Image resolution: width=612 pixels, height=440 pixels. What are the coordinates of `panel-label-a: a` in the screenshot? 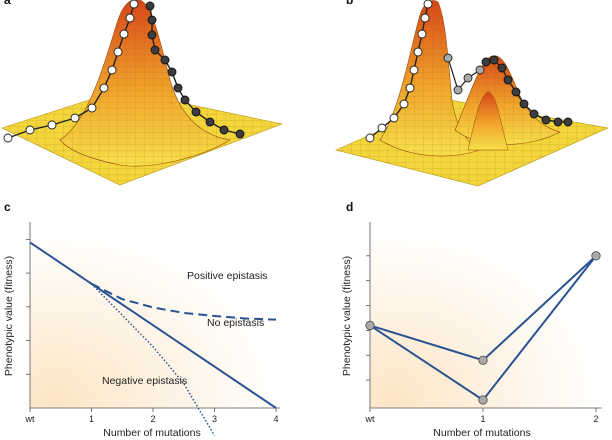 It's located at (7, 3).